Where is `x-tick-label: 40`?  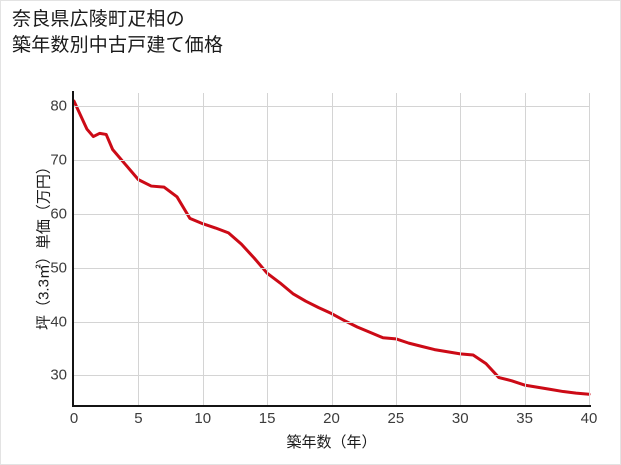 x-tick-label: 40 is located at coordinates (589, 418).